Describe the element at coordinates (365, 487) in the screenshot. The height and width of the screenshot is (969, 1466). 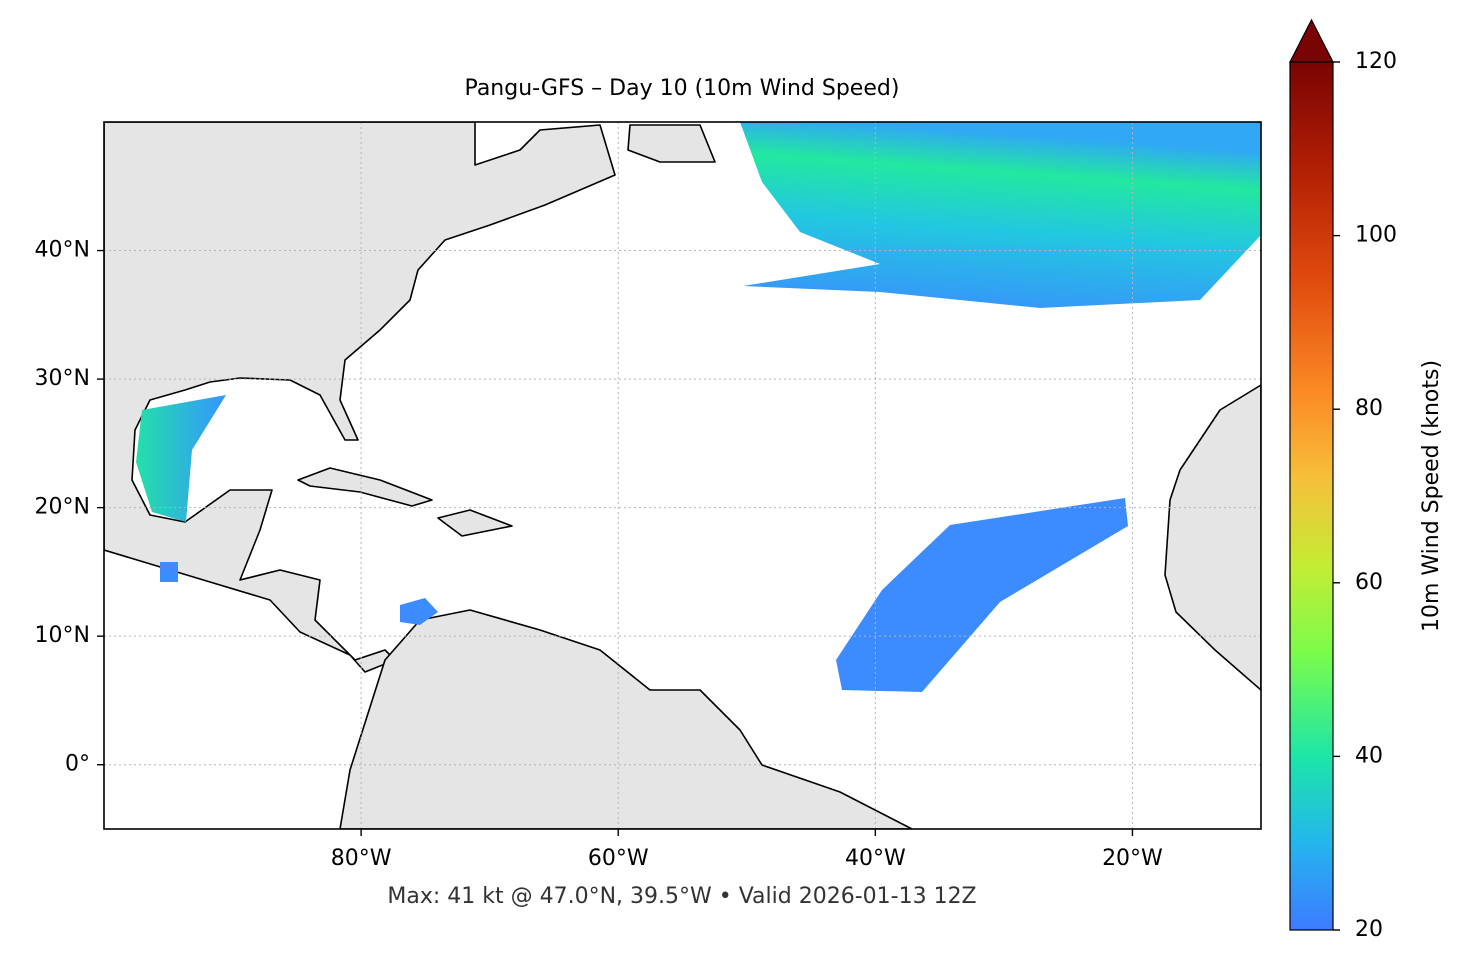
I see `cuba` at that location.